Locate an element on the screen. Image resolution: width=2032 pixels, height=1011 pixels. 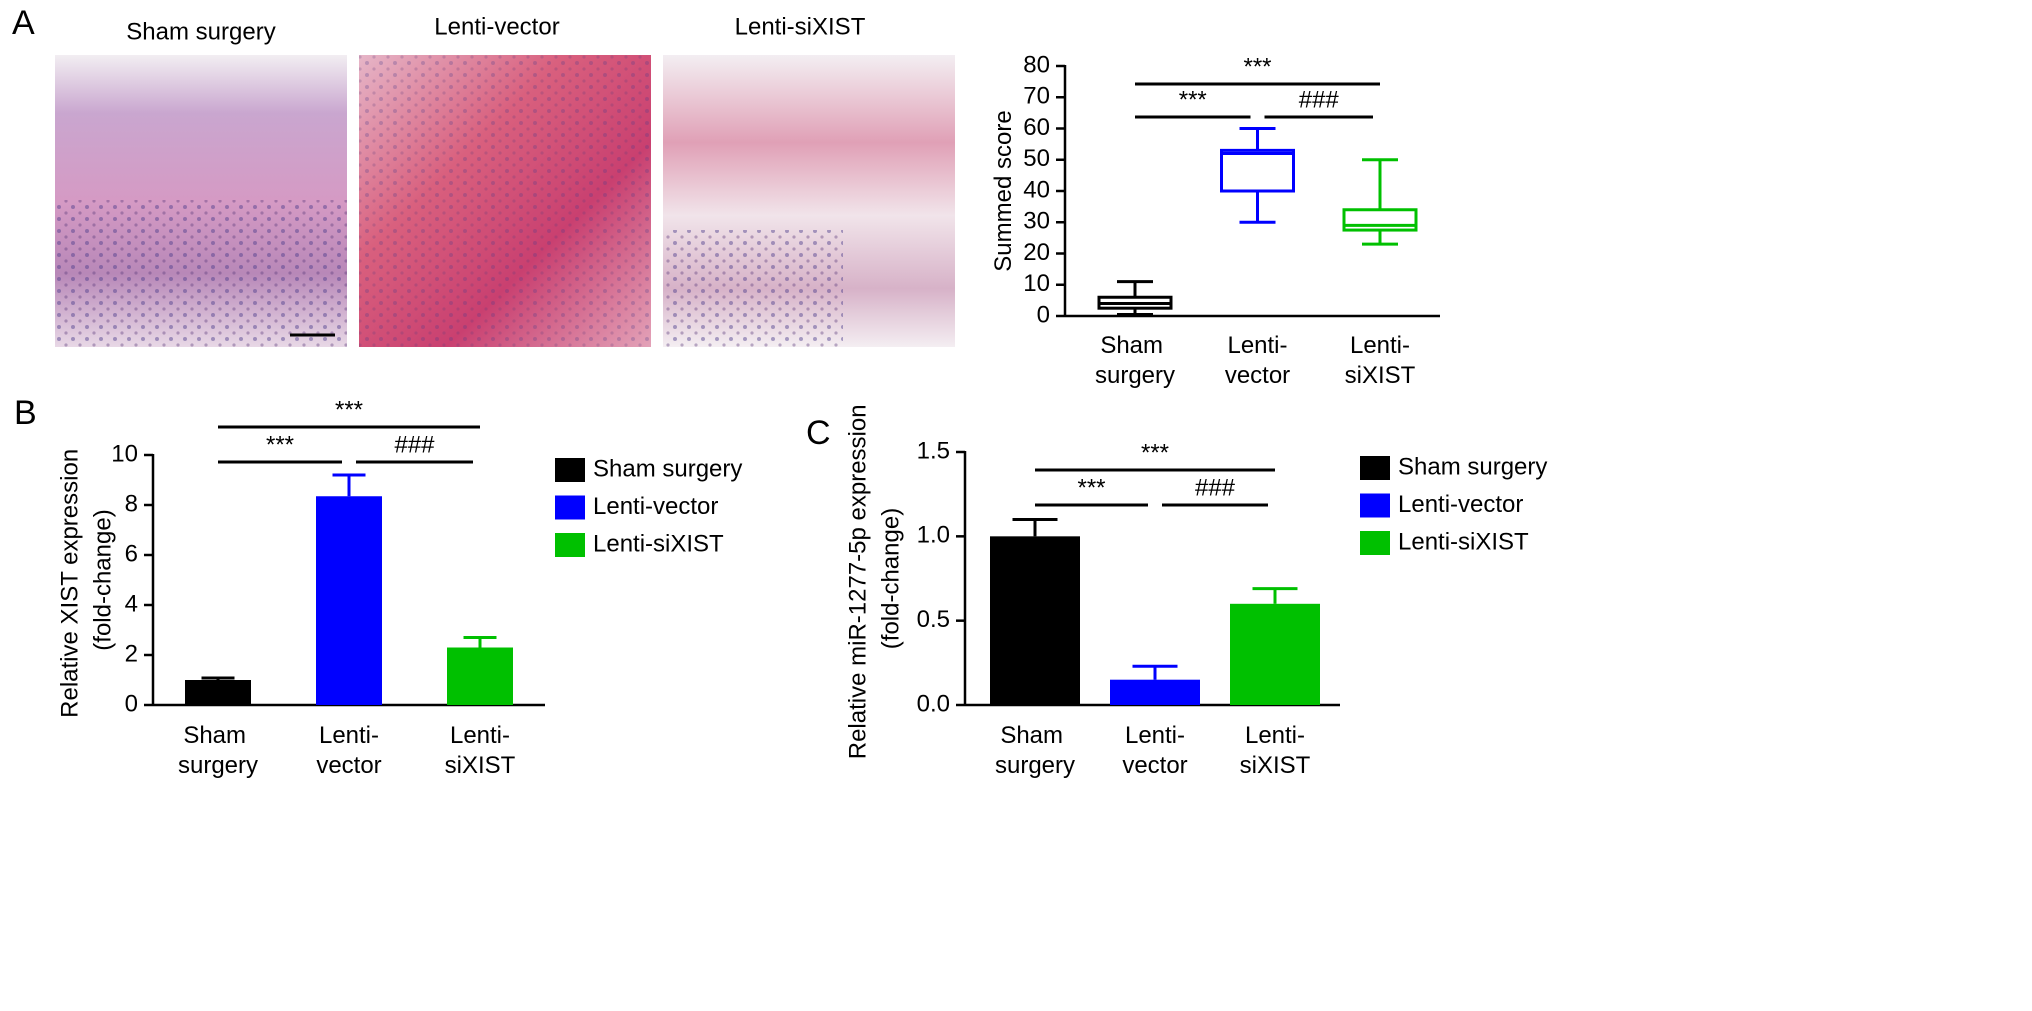
y-tick-label: 70 is located at coordinates (1036, 96).